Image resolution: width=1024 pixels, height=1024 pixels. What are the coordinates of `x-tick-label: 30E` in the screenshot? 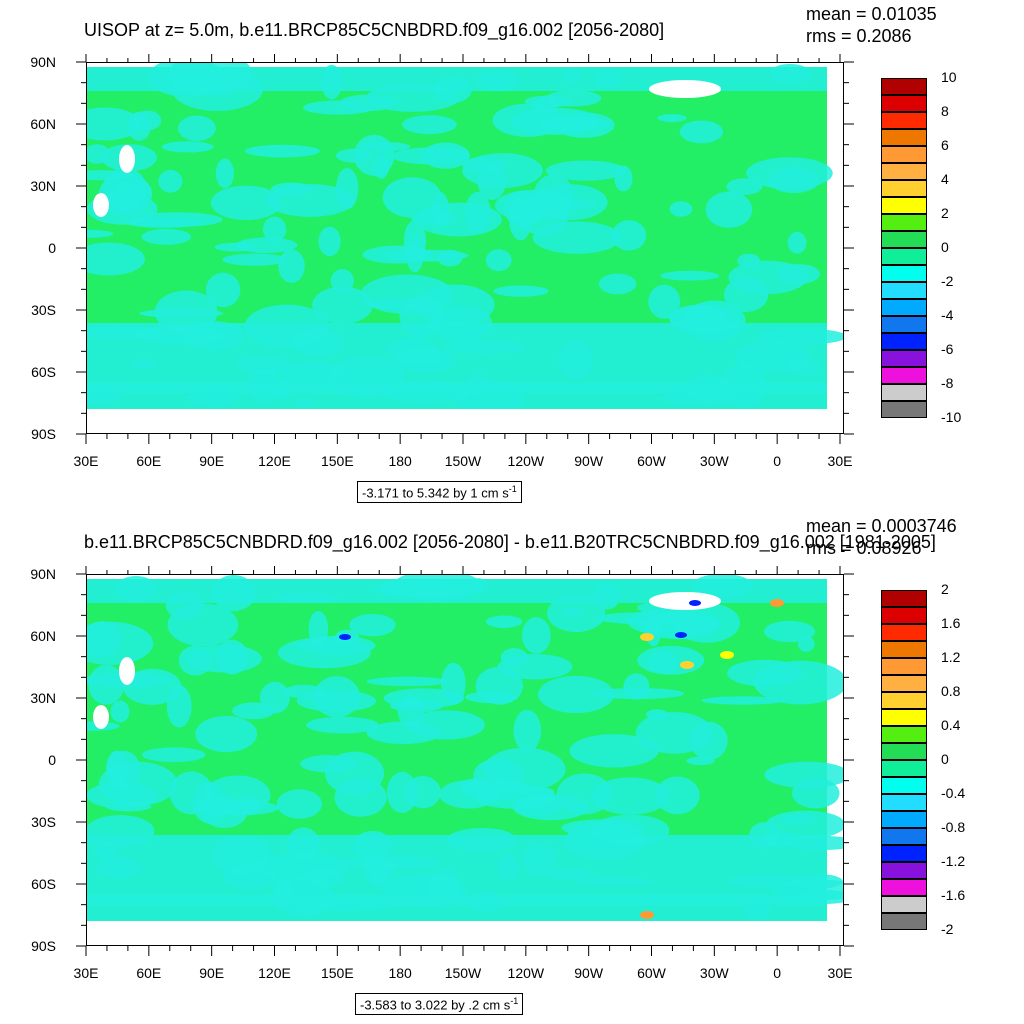 It's located at (840, 461).